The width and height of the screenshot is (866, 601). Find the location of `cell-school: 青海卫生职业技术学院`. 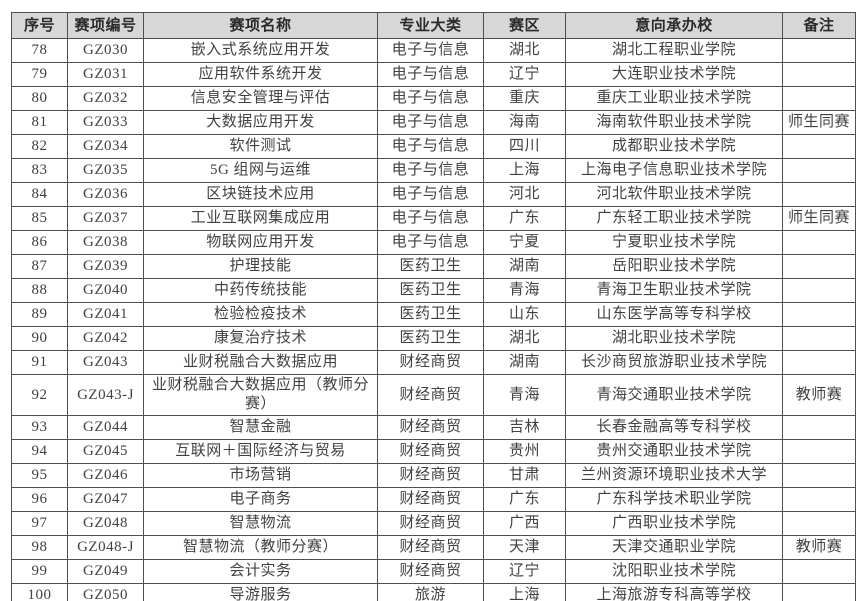

cell-school: 青海卫生职业技术学院 is located at coordinates (674, 290).